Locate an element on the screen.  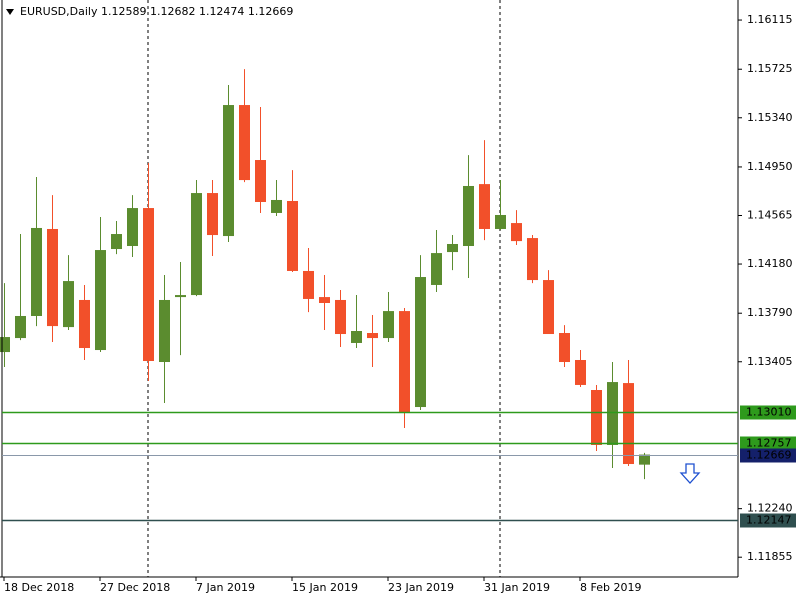
level-label: 1.12147 is located at coordinates (769, 520).